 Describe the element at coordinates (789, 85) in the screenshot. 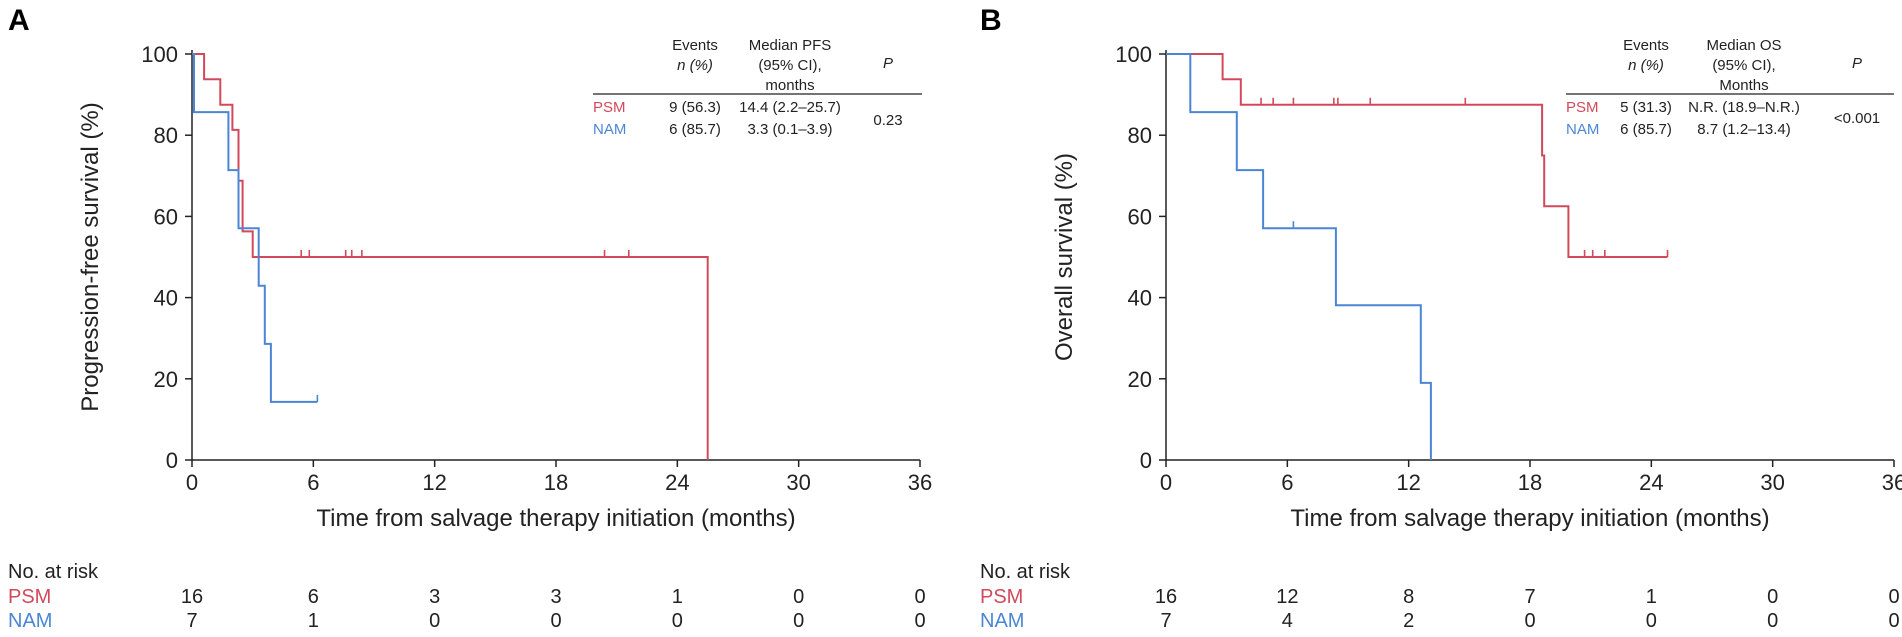

I see `table-header-median: months` at that location.